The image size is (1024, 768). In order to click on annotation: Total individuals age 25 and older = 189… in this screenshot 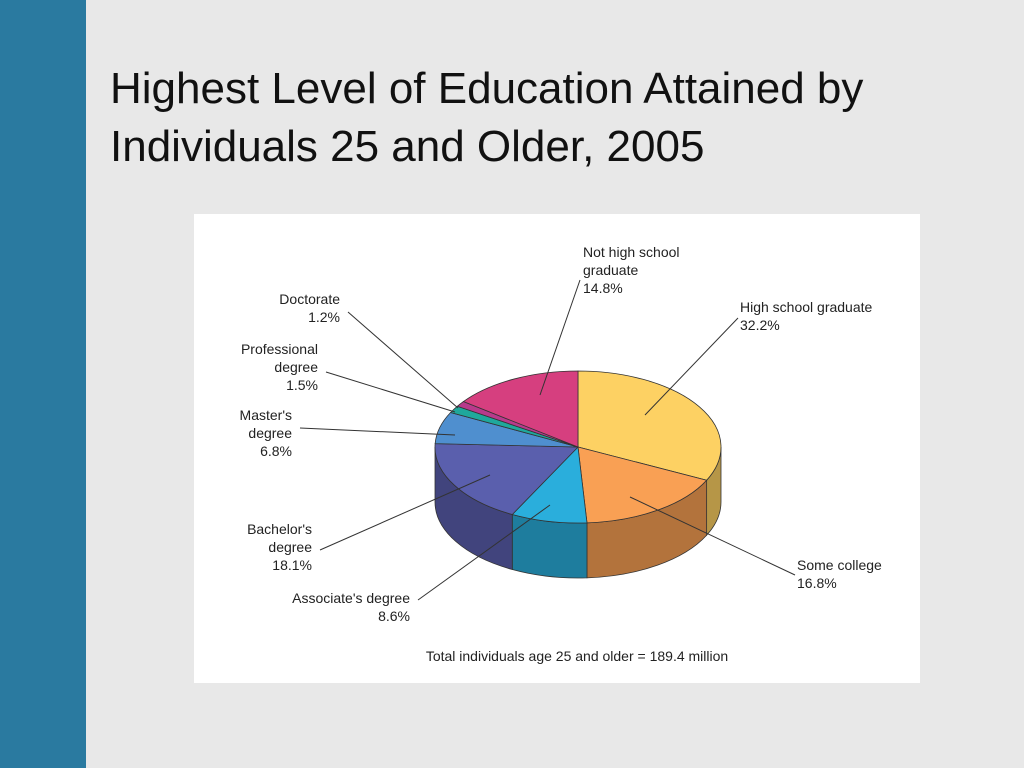, I will do `click(577, 656)`.